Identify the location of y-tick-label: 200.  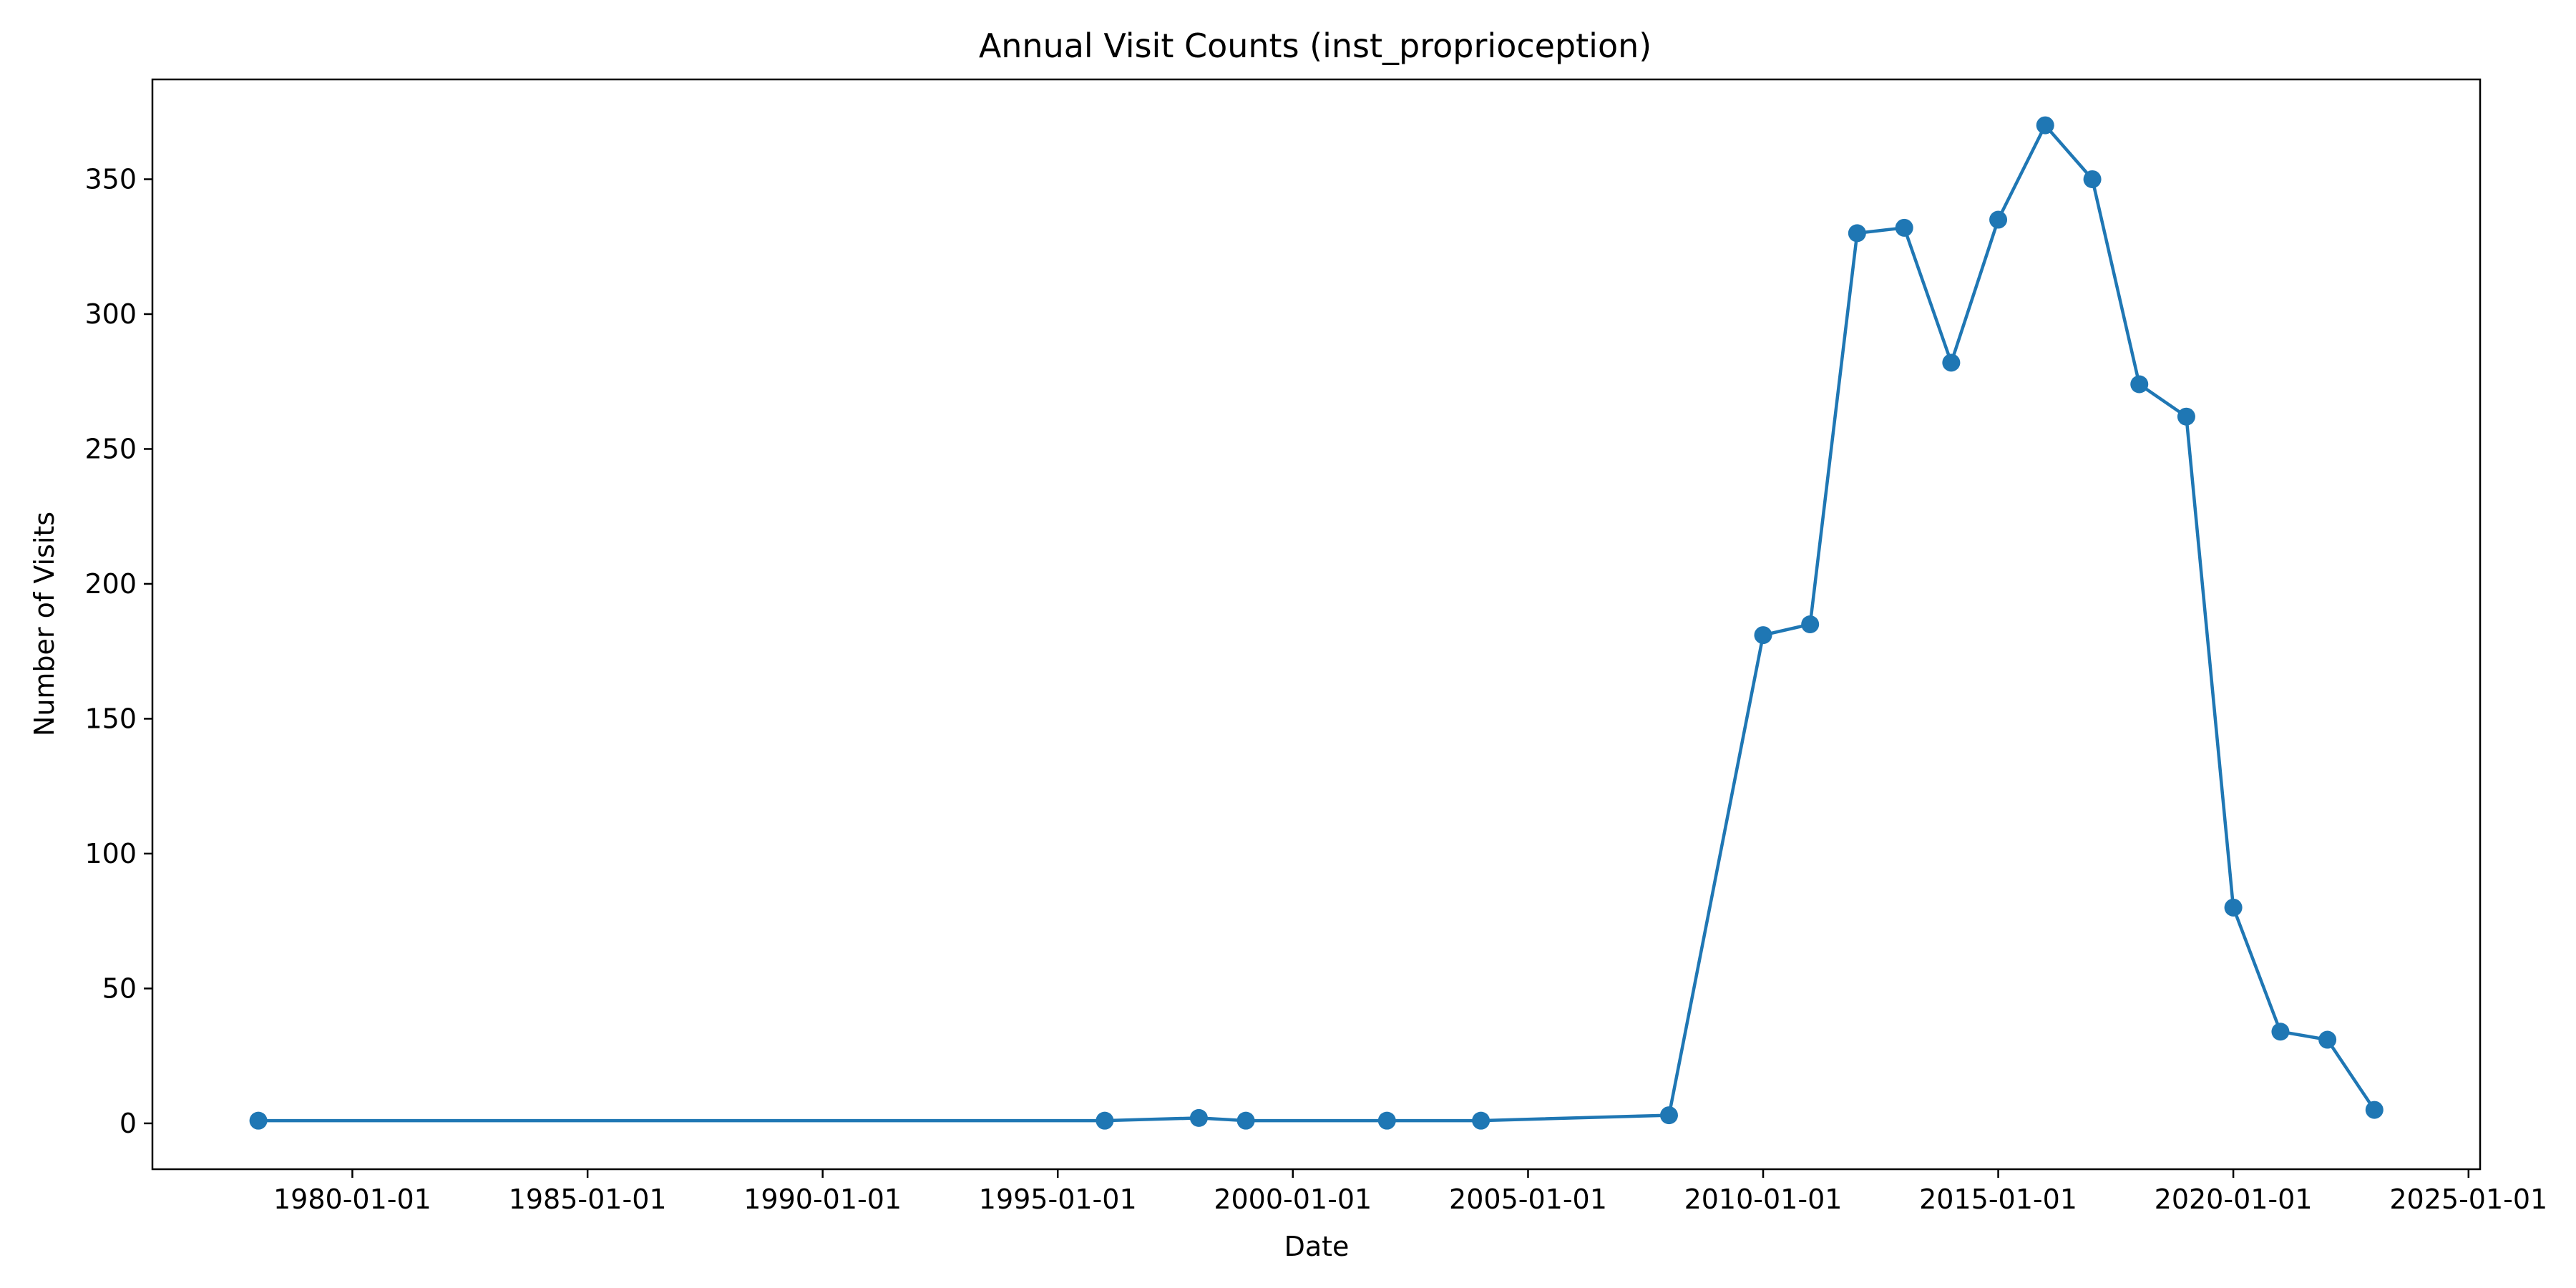
(110, 584).